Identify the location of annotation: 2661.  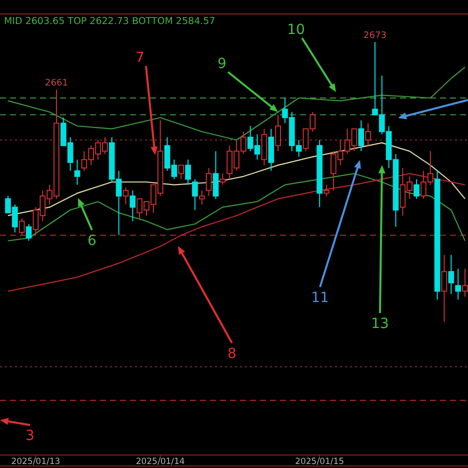
(56, 83).